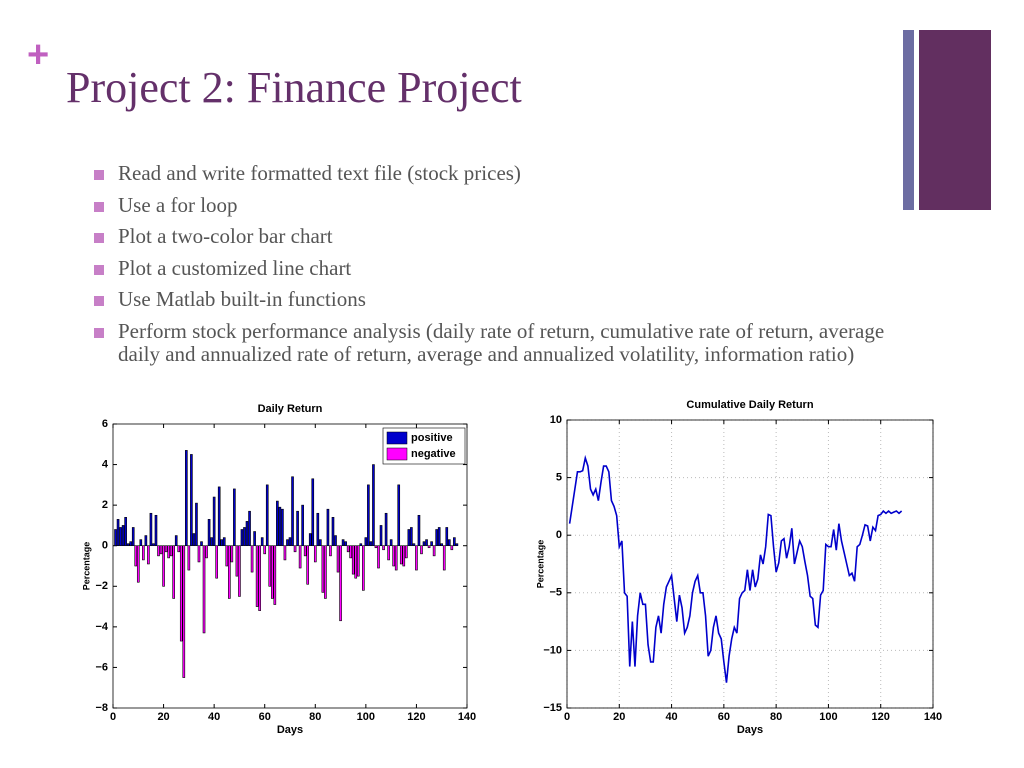 Image resolution: width=1024 pixels, height=768 pixels. Describe the element at coordinates (540, 564) in the screenshot. I see `y-axis-label: Percentage` at that location.